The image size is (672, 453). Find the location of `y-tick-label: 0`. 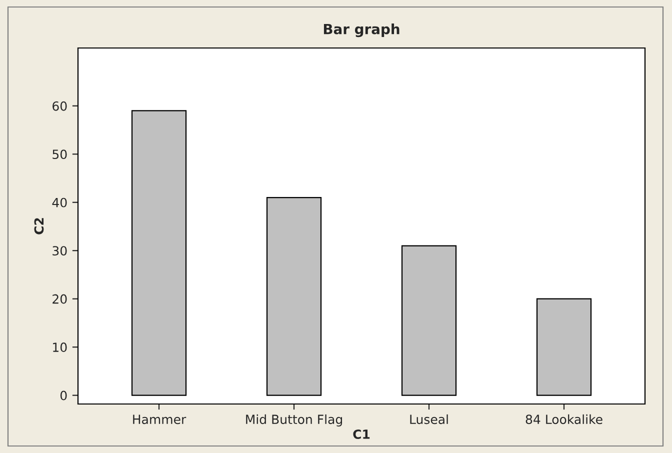

y-tick-label: 0 is located at coordinates (63, 395).